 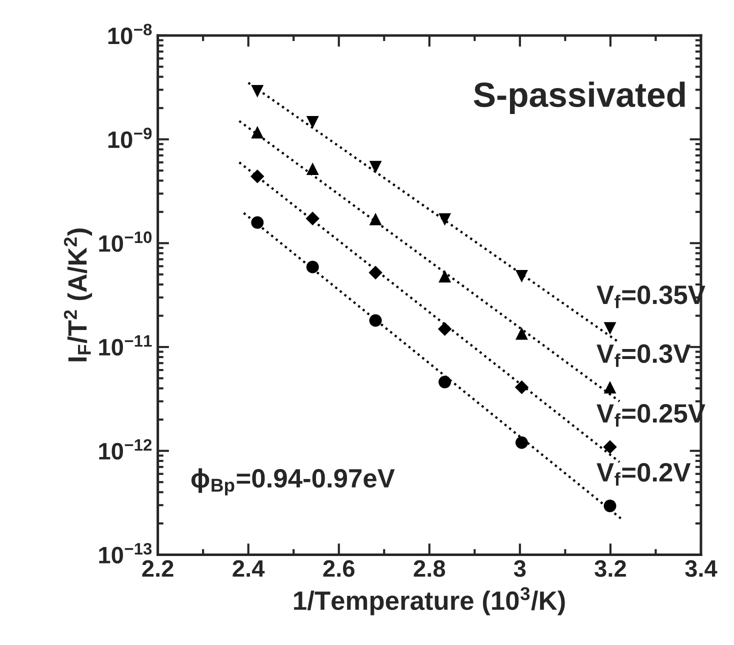 I want to click on y-tick-label: 10$^{−8}$, so click(x=130, y=34).